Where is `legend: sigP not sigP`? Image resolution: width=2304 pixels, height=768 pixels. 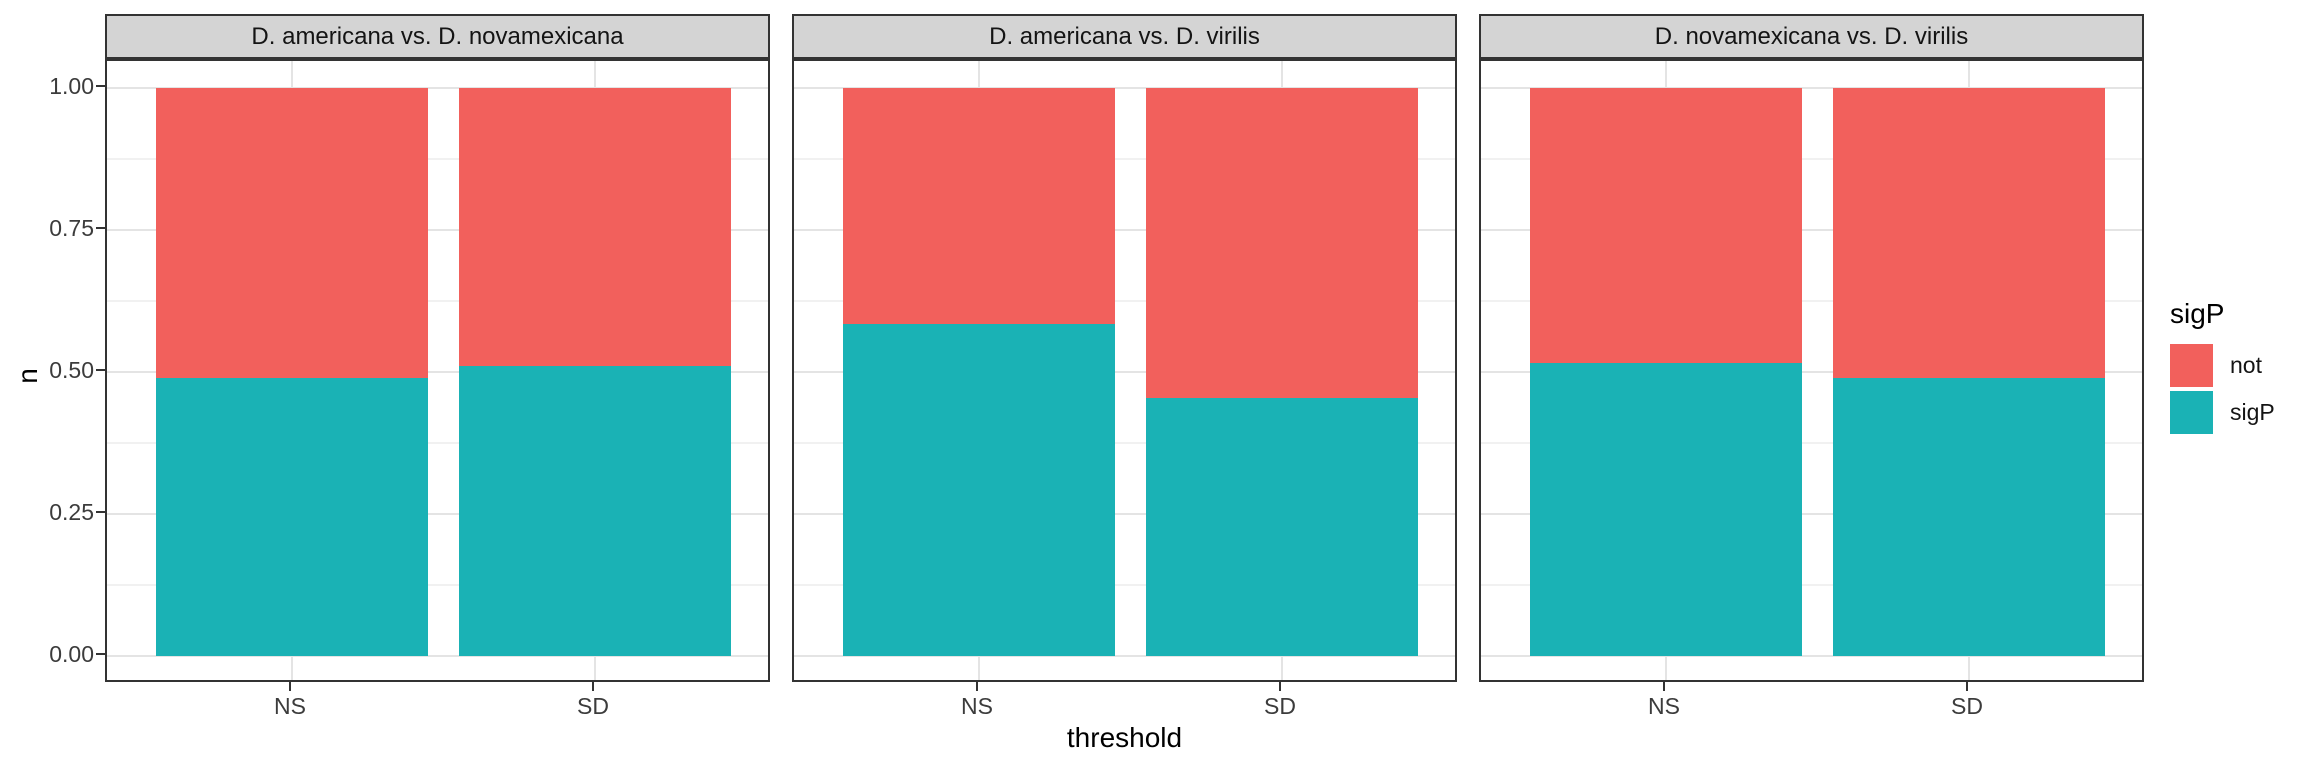 legend: sigP not sigP is located at coordinates (2233, 368).